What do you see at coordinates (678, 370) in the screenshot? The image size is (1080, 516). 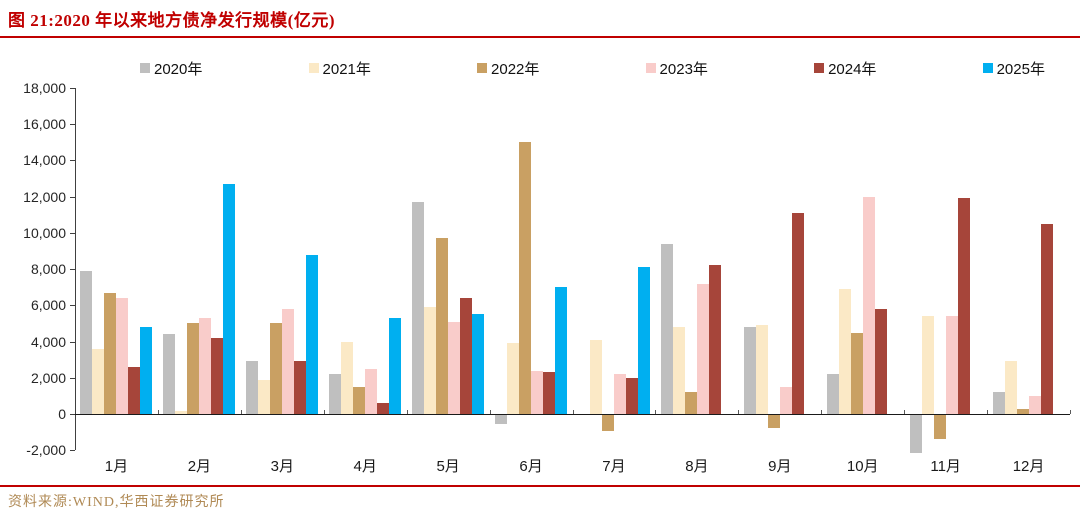 I see `bar-2021年-8月` at bounding box center [678, 370].